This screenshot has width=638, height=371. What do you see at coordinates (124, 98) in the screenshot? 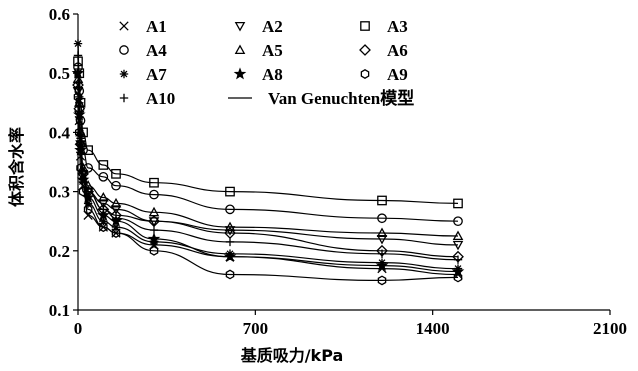
I see `legend-marker-a10` at bounding box center [124, 98].